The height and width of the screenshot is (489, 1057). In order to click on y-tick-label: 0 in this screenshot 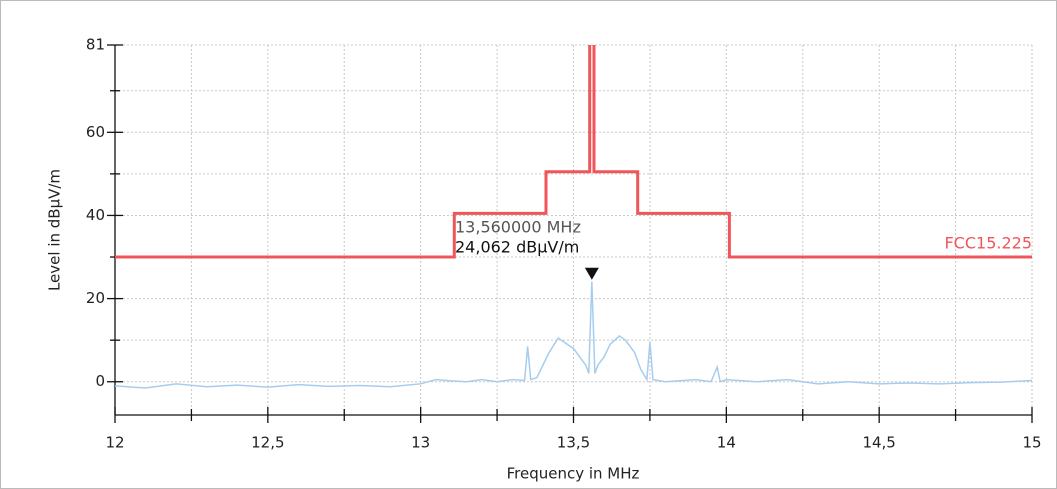, I will do `click(100, 381)`.